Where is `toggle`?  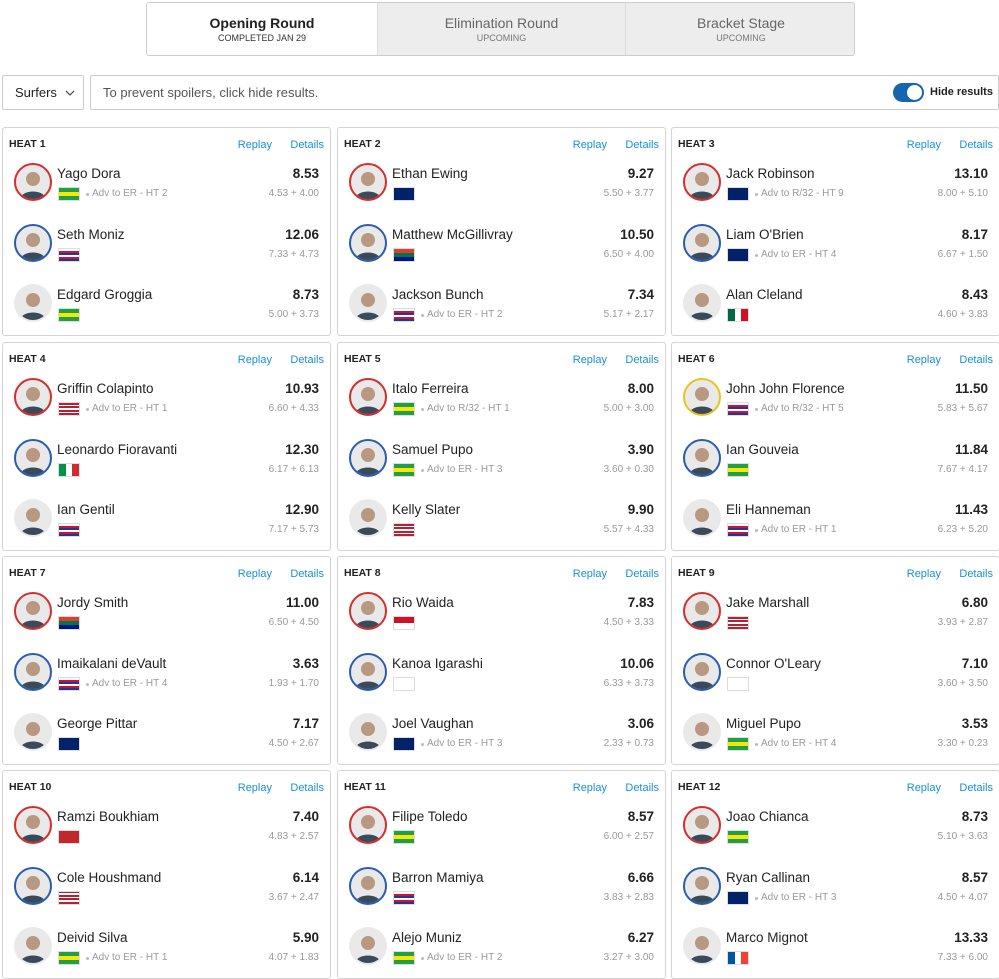 toggle is located at coordinates (908, 92).